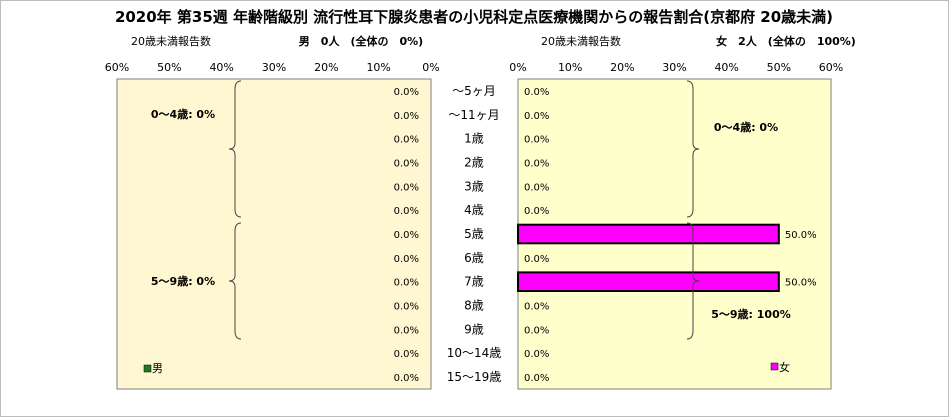 The width and height of the screenshot is (949, 417). I want to click on male-group-5-9: 5～9歳: 0%, so click(183, 281).